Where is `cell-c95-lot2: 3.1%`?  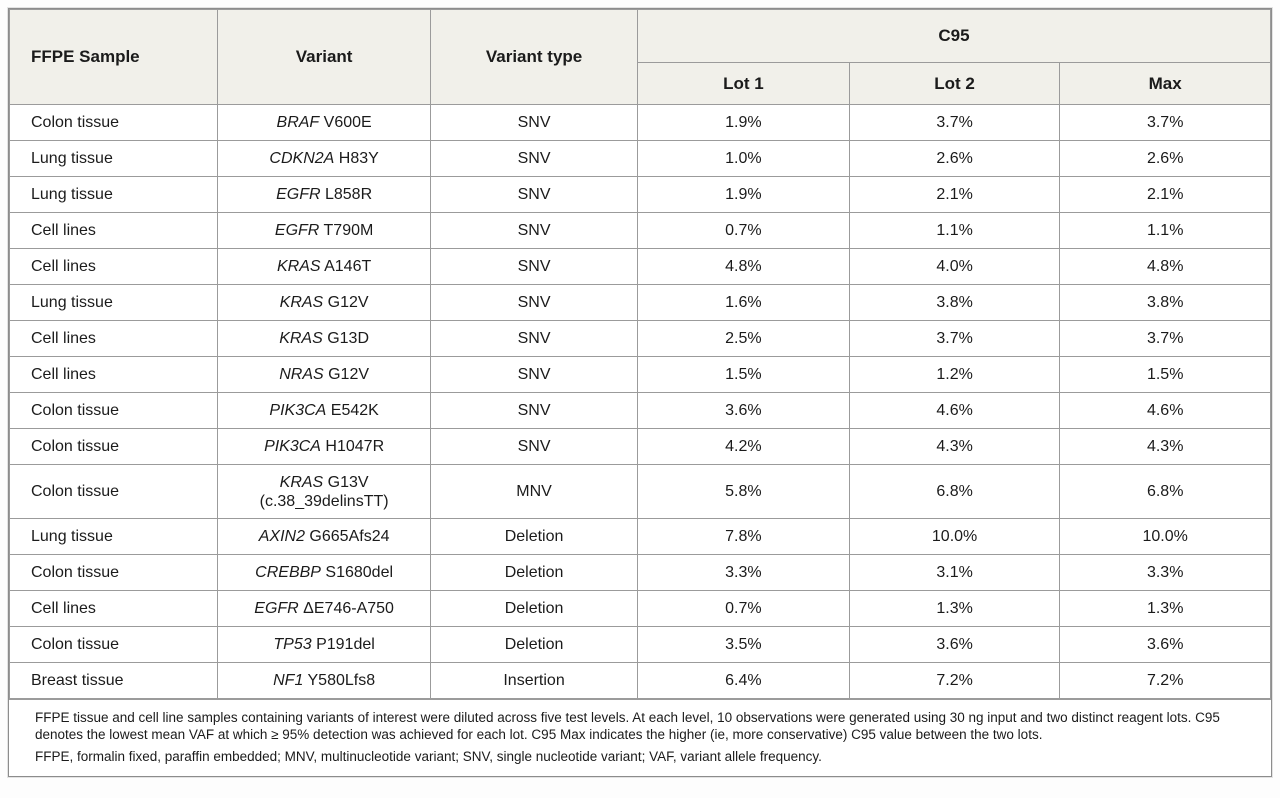
cell-c95-lot2: 3.1% is located at coordinates (954, 572).